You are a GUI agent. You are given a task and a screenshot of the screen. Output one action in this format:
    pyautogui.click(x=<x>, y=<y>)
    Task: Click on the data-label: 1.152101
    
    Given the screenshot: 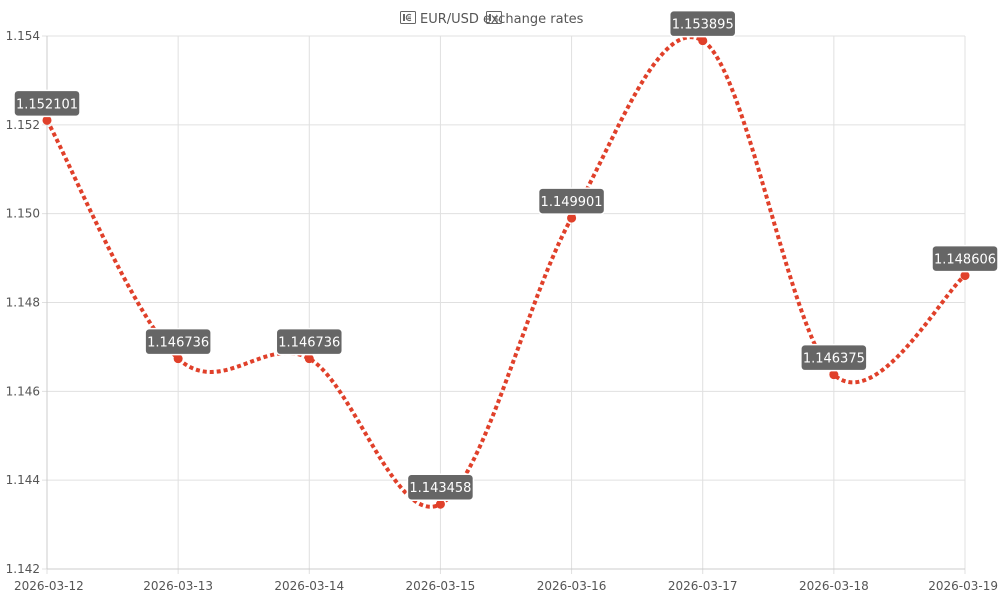 What is the action you would take?
    pyautogui.click(x=47, y=103)
    